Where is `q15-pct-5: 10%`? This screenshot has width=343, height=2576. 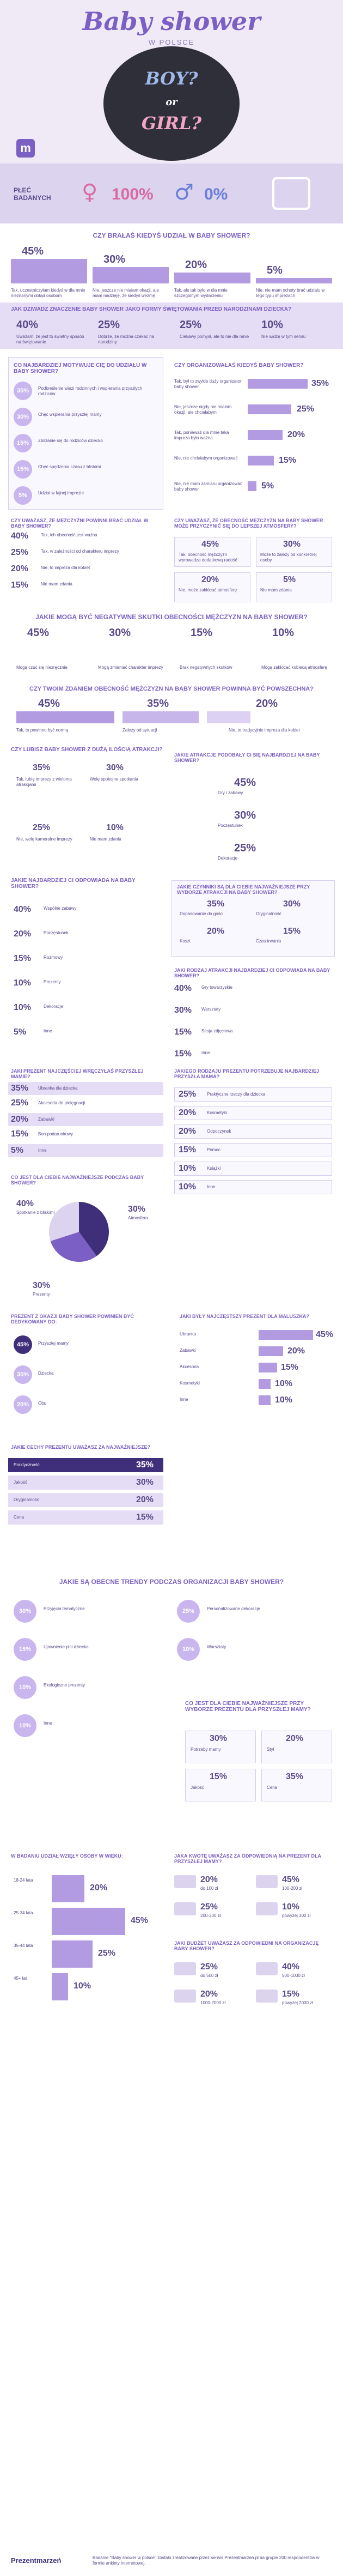 q15-pct-5: 10% is located at coordinates (188, 1168).